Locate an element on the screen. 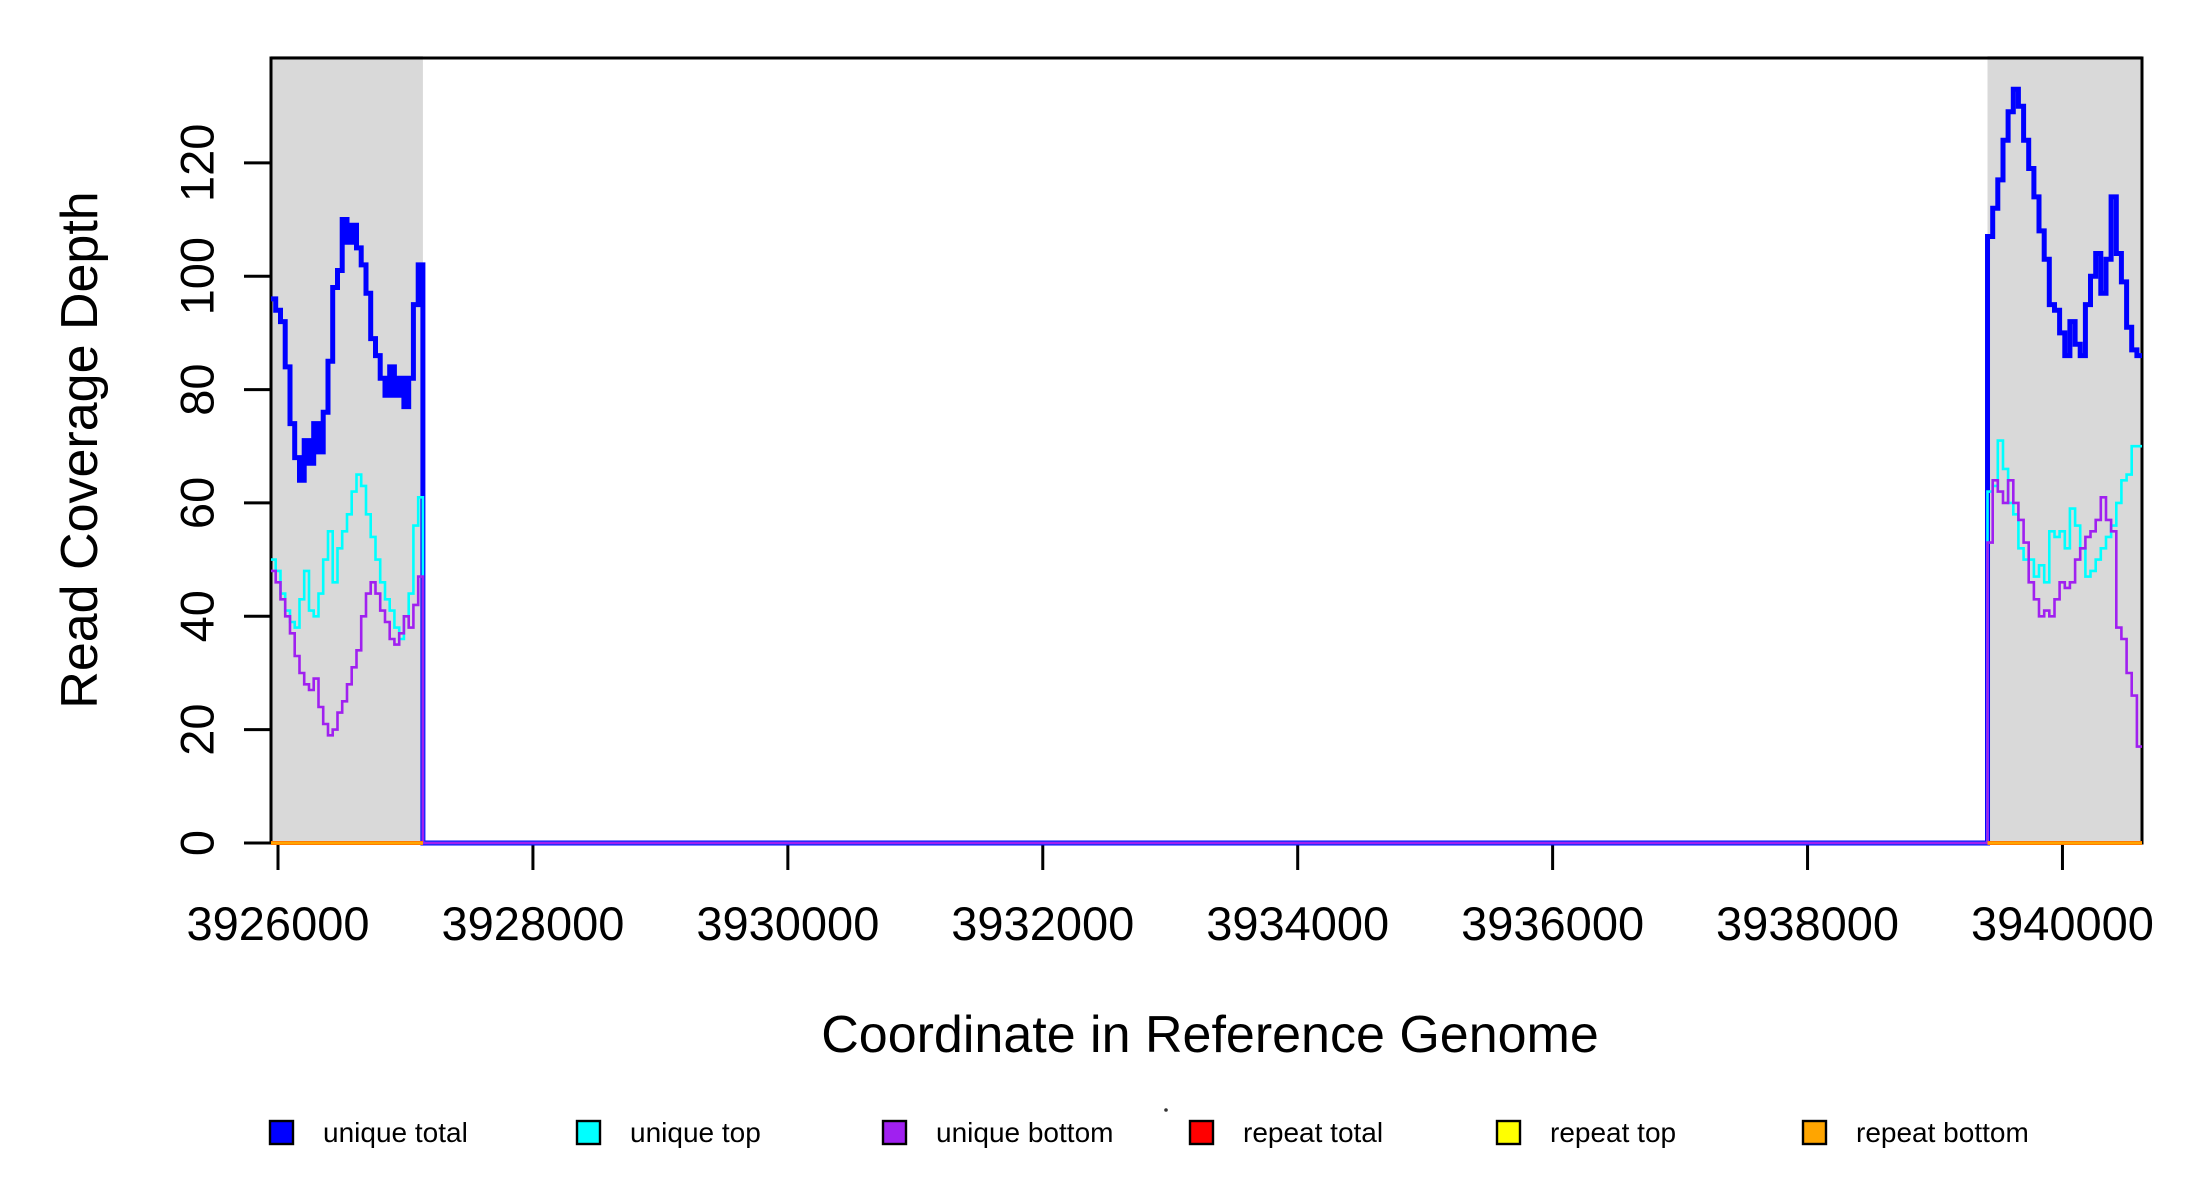 This screenshot has height=1200, width=2200. x-axis-tick-label: 3926000 is located at coordinates (278, 923).